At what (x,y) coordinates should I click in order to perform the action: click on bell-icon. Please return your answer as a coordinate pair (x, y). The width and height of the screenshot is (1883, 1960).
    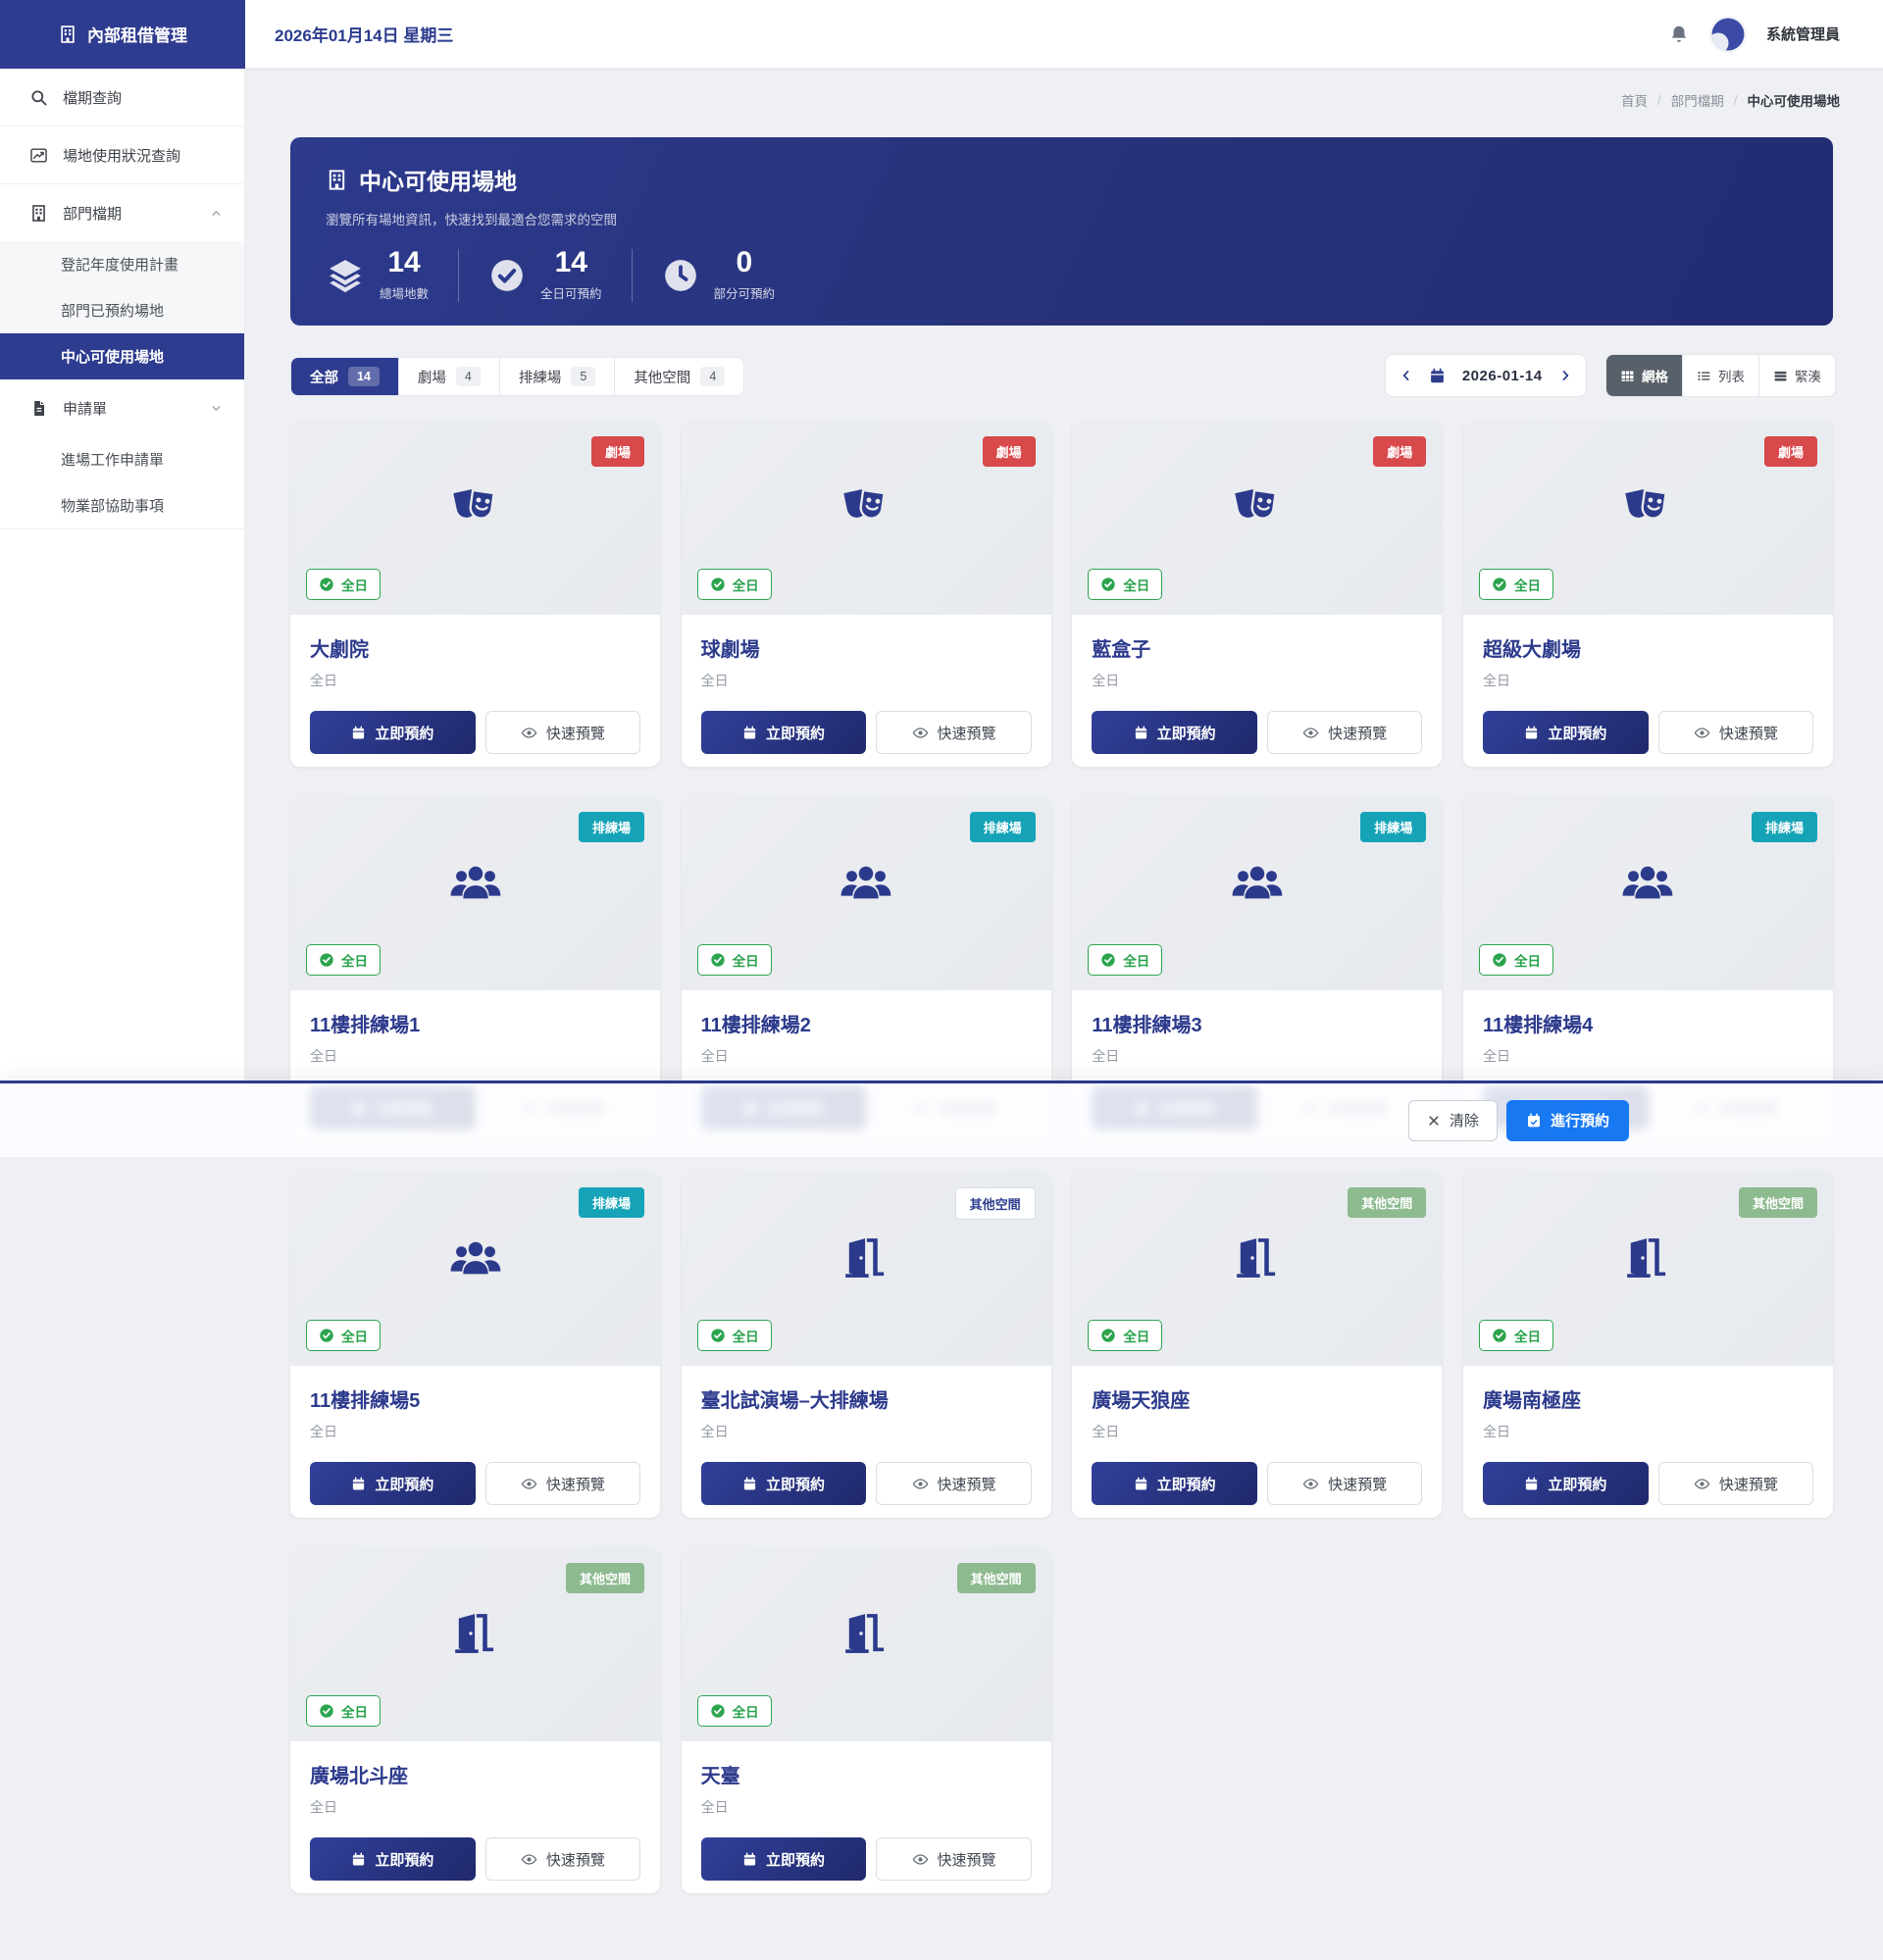
    Looking at the image, I should click on (1679, 34).